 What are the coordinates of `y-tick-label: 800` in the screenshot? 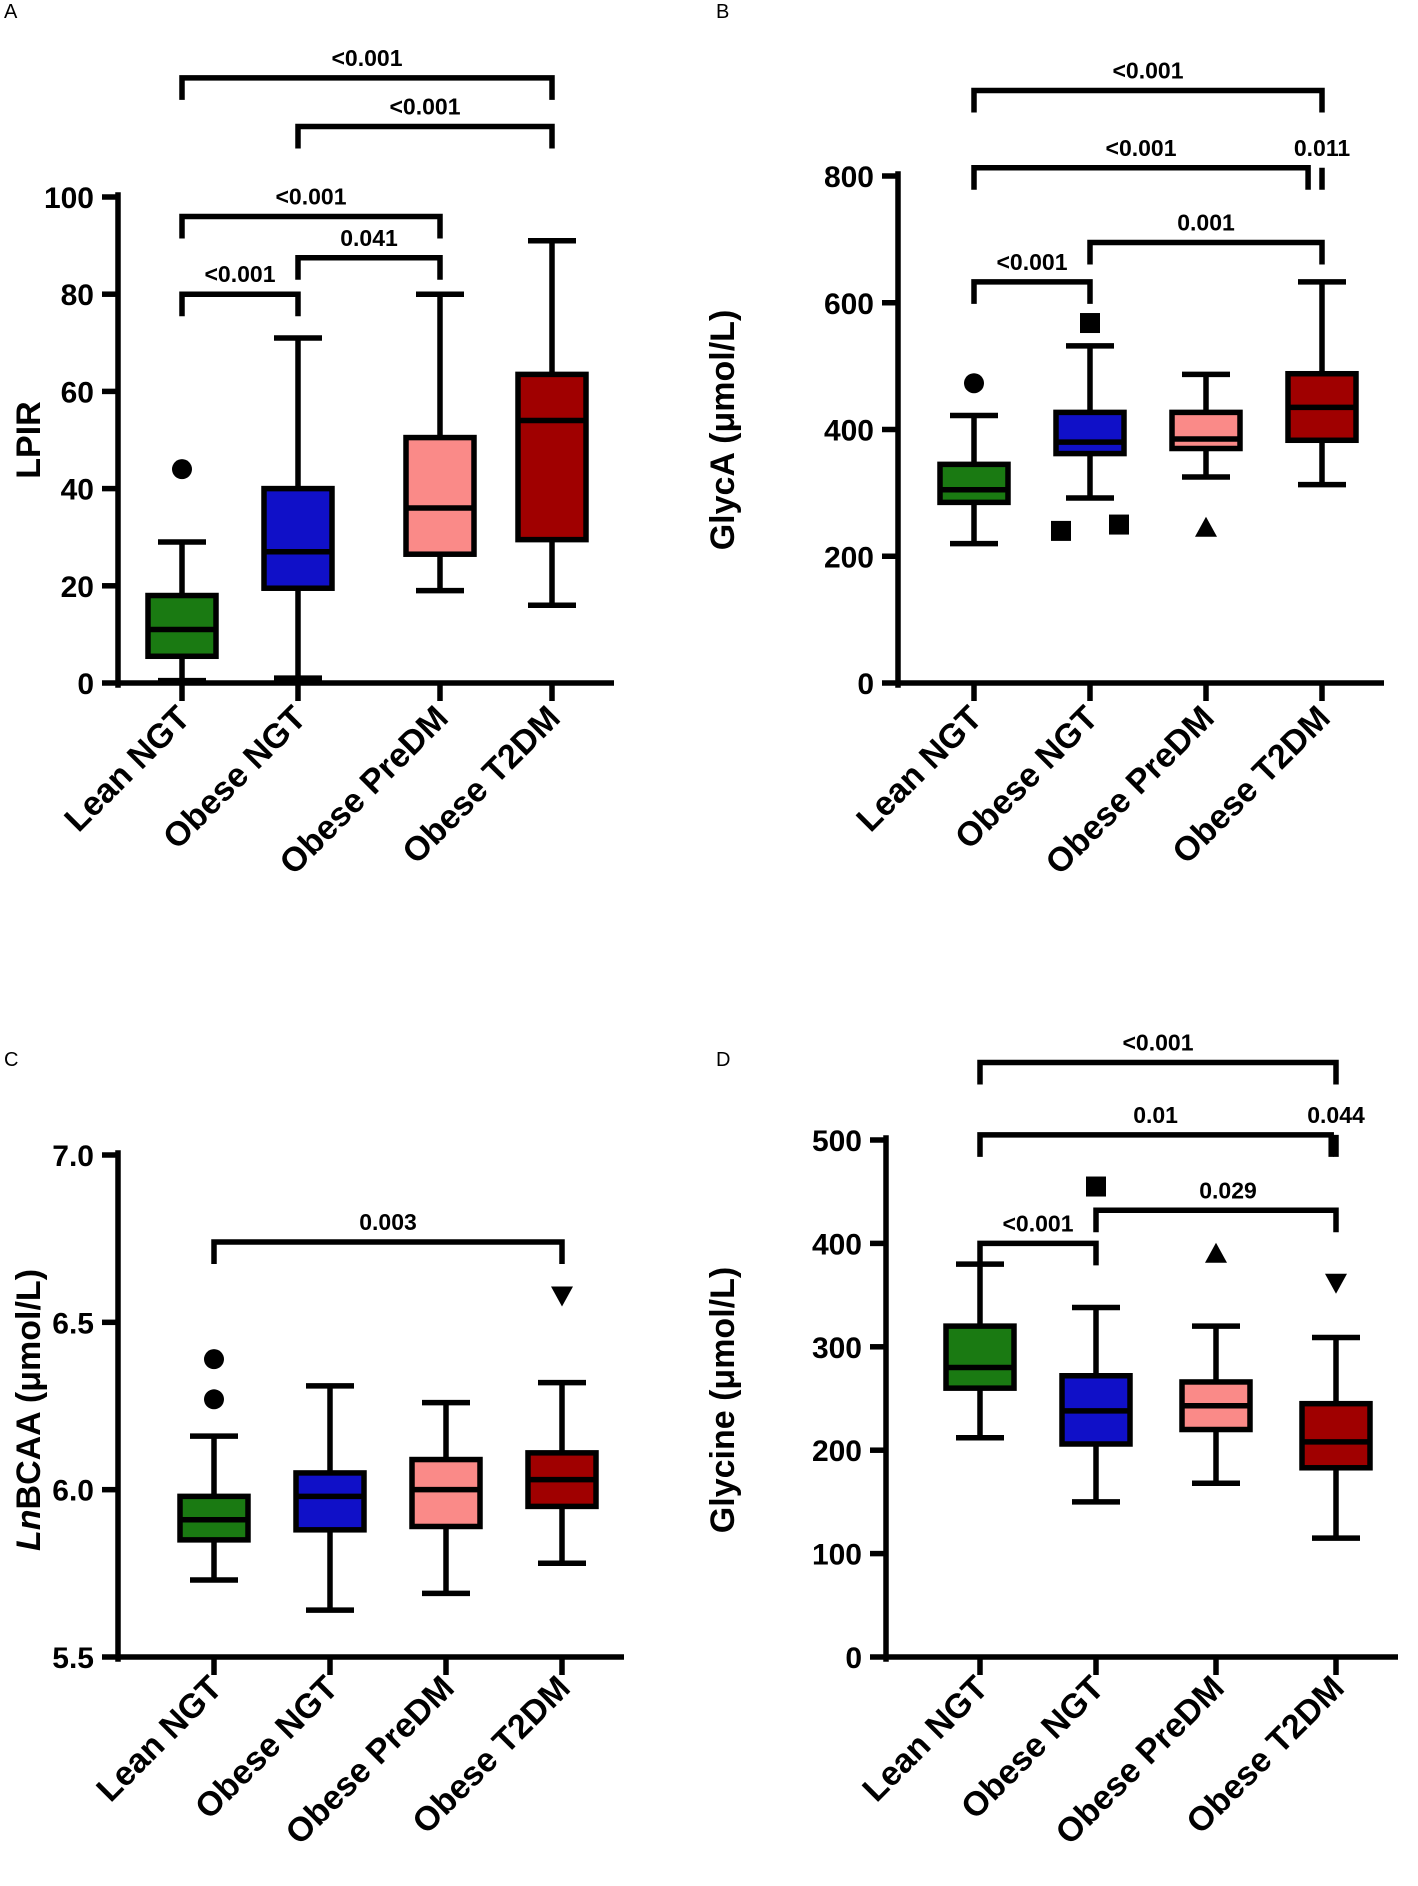 It's located at (849, 177).